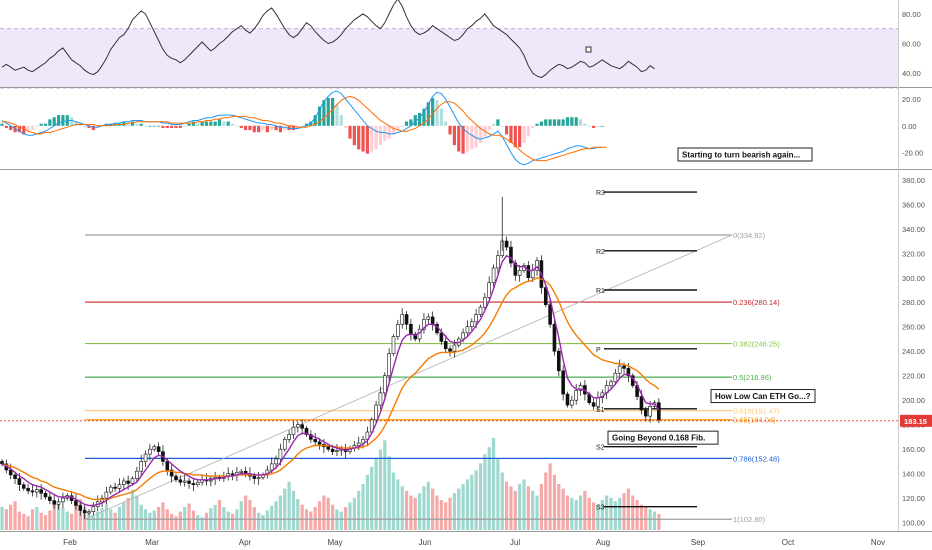 The width and height of the screenshot is (932, 550). I want to click on time-tick-label: Aug, so click(603, 542).